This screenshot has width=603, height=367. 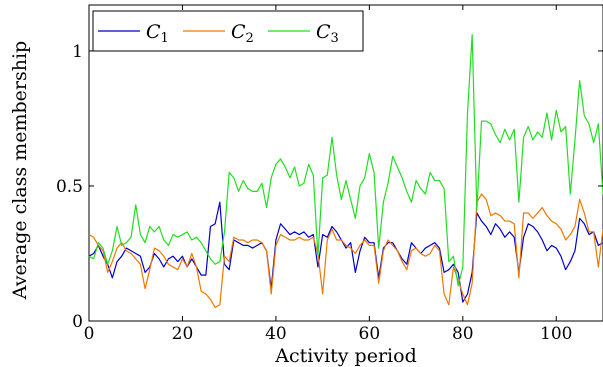 I want to click on legend-label-c2: C2, so click(x=242, y=33).